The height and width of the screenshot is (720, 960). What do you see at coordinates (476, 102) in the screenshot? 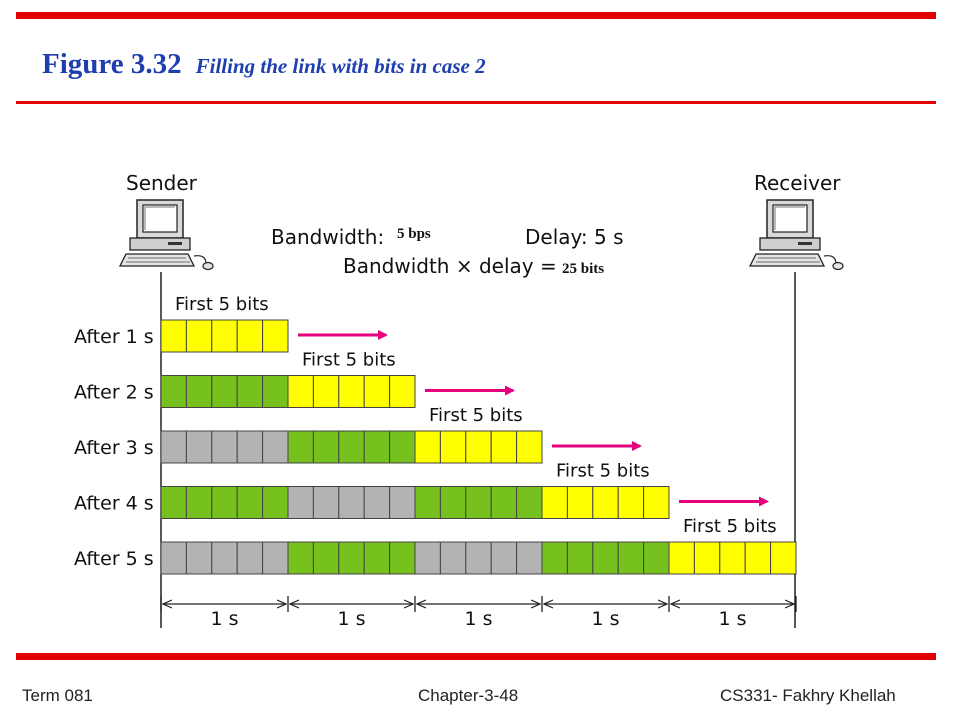
I see `title-underline` at bounding box center [476, 102].